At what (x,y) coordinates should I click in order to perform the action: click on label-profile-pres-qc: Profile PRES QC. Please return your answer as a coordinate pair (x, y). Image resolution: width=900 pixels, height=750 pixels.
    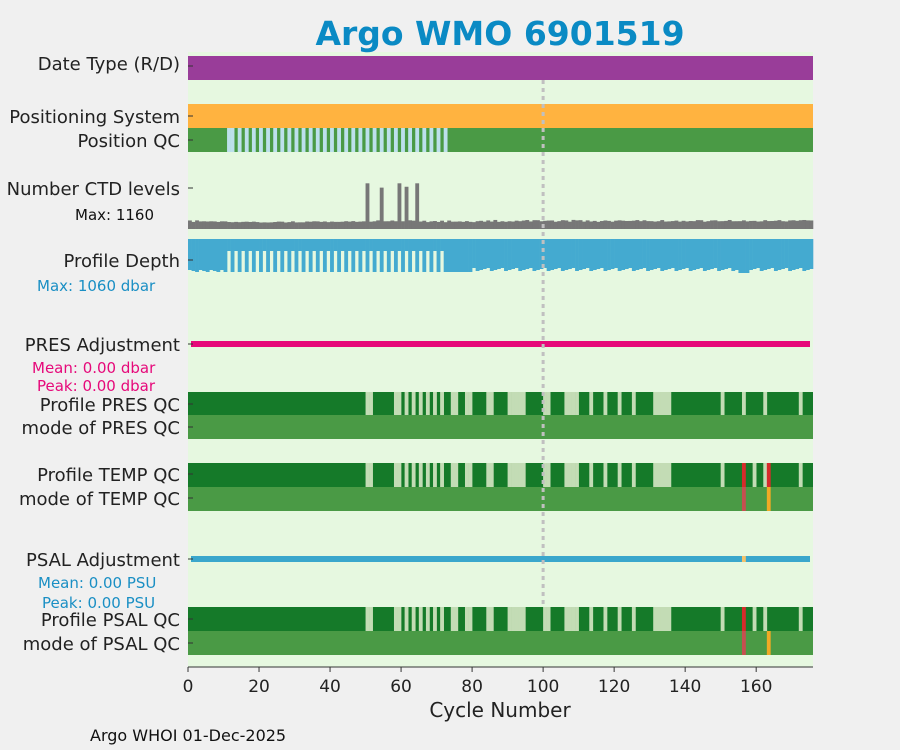
    Looking at the image, I should click on (110, 405).